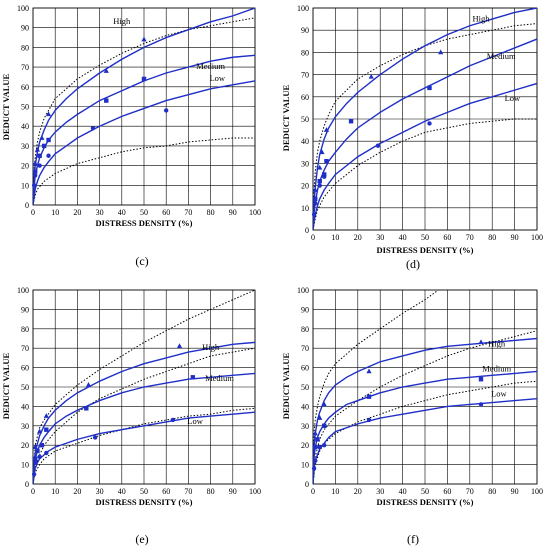 The height and width of the screenshot is (550, 547). What do you see at coordinates (305, 309) in the screenshot?
I see `y-tick-label: 90` at bounding box center [305, 309].